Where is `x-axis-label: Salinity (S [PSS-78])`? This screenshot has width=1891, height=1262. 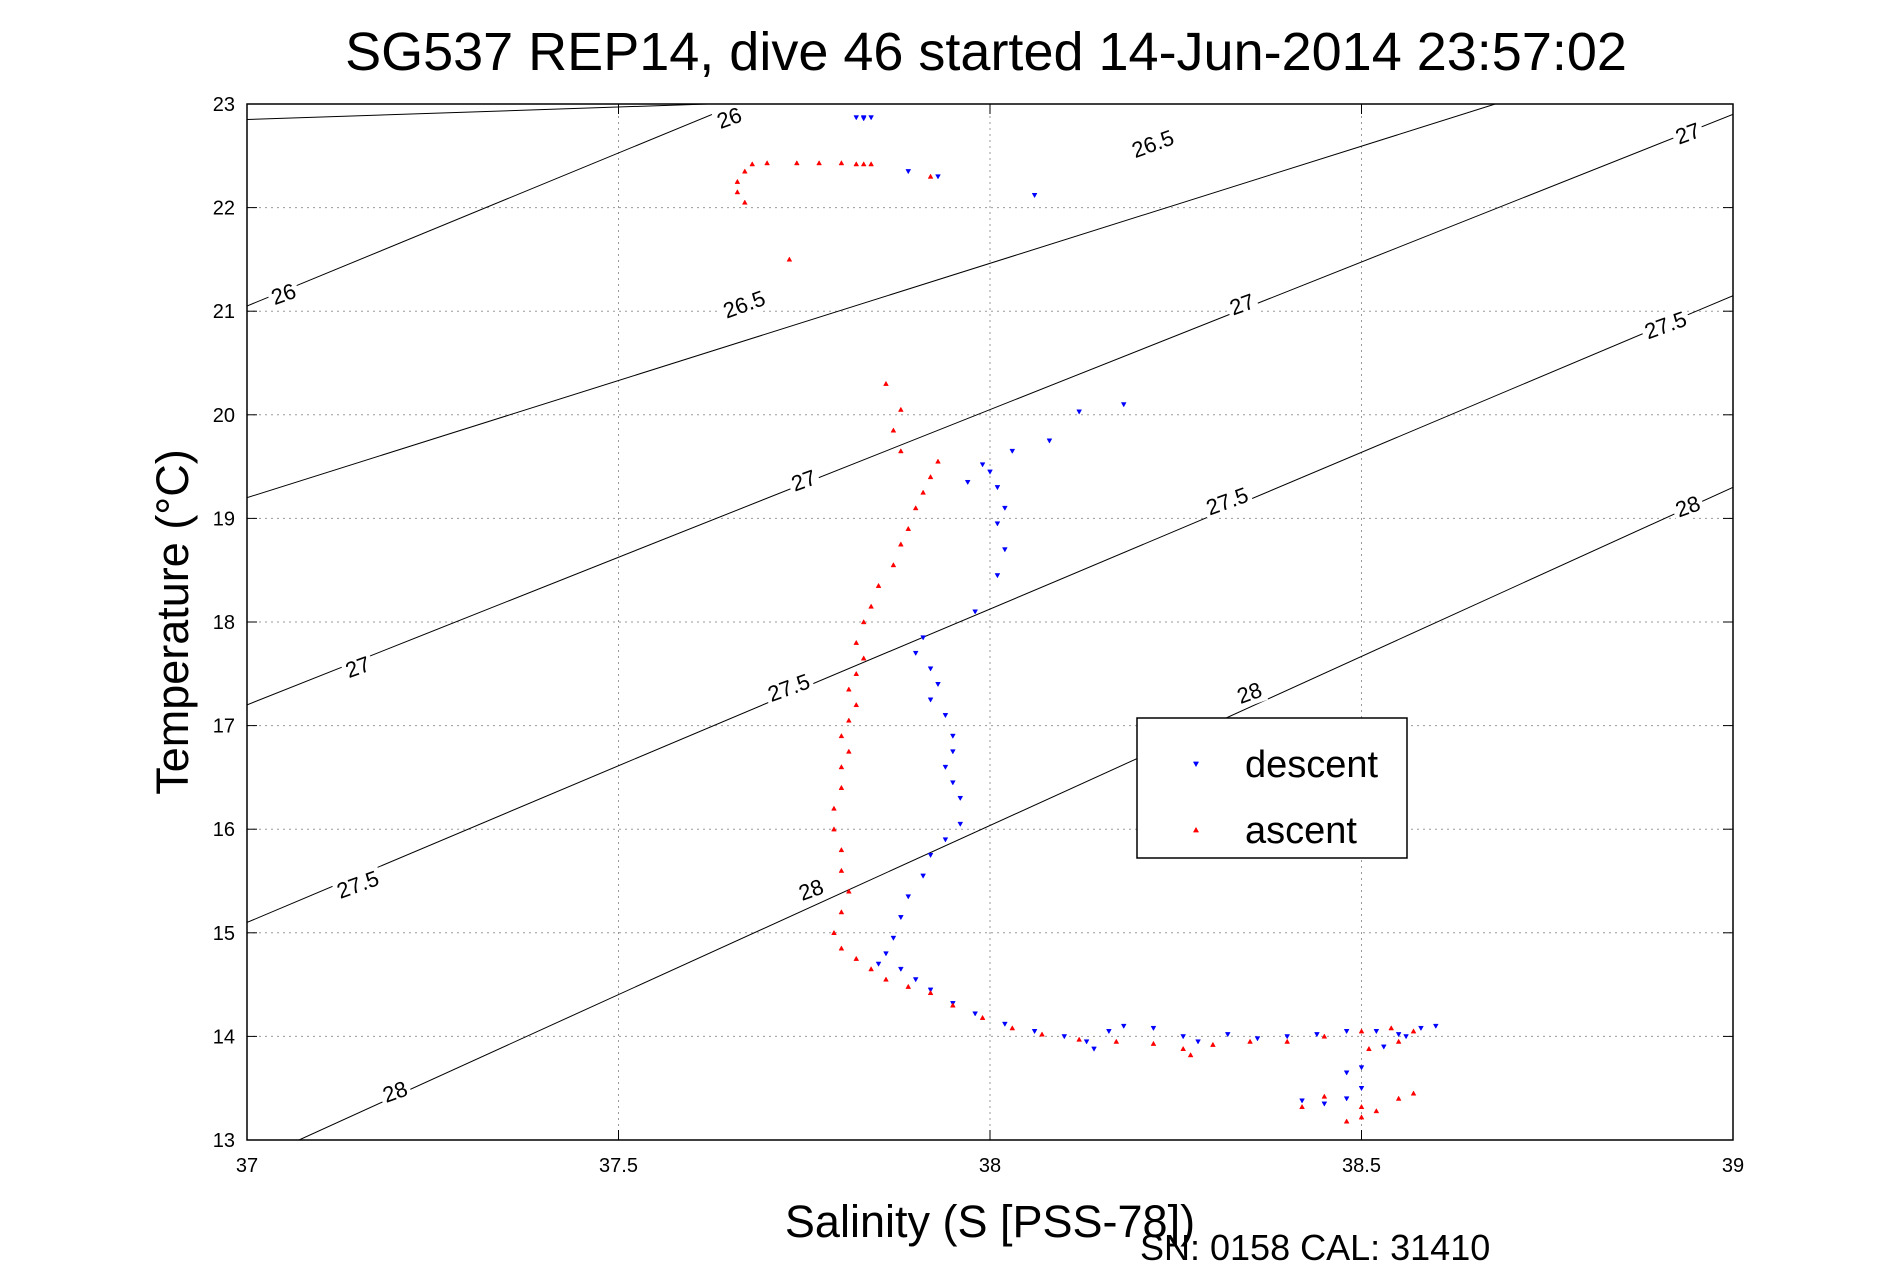 x-axis-label: Salinity (S [PSS-78]) is located at coordinates (990, 1221).